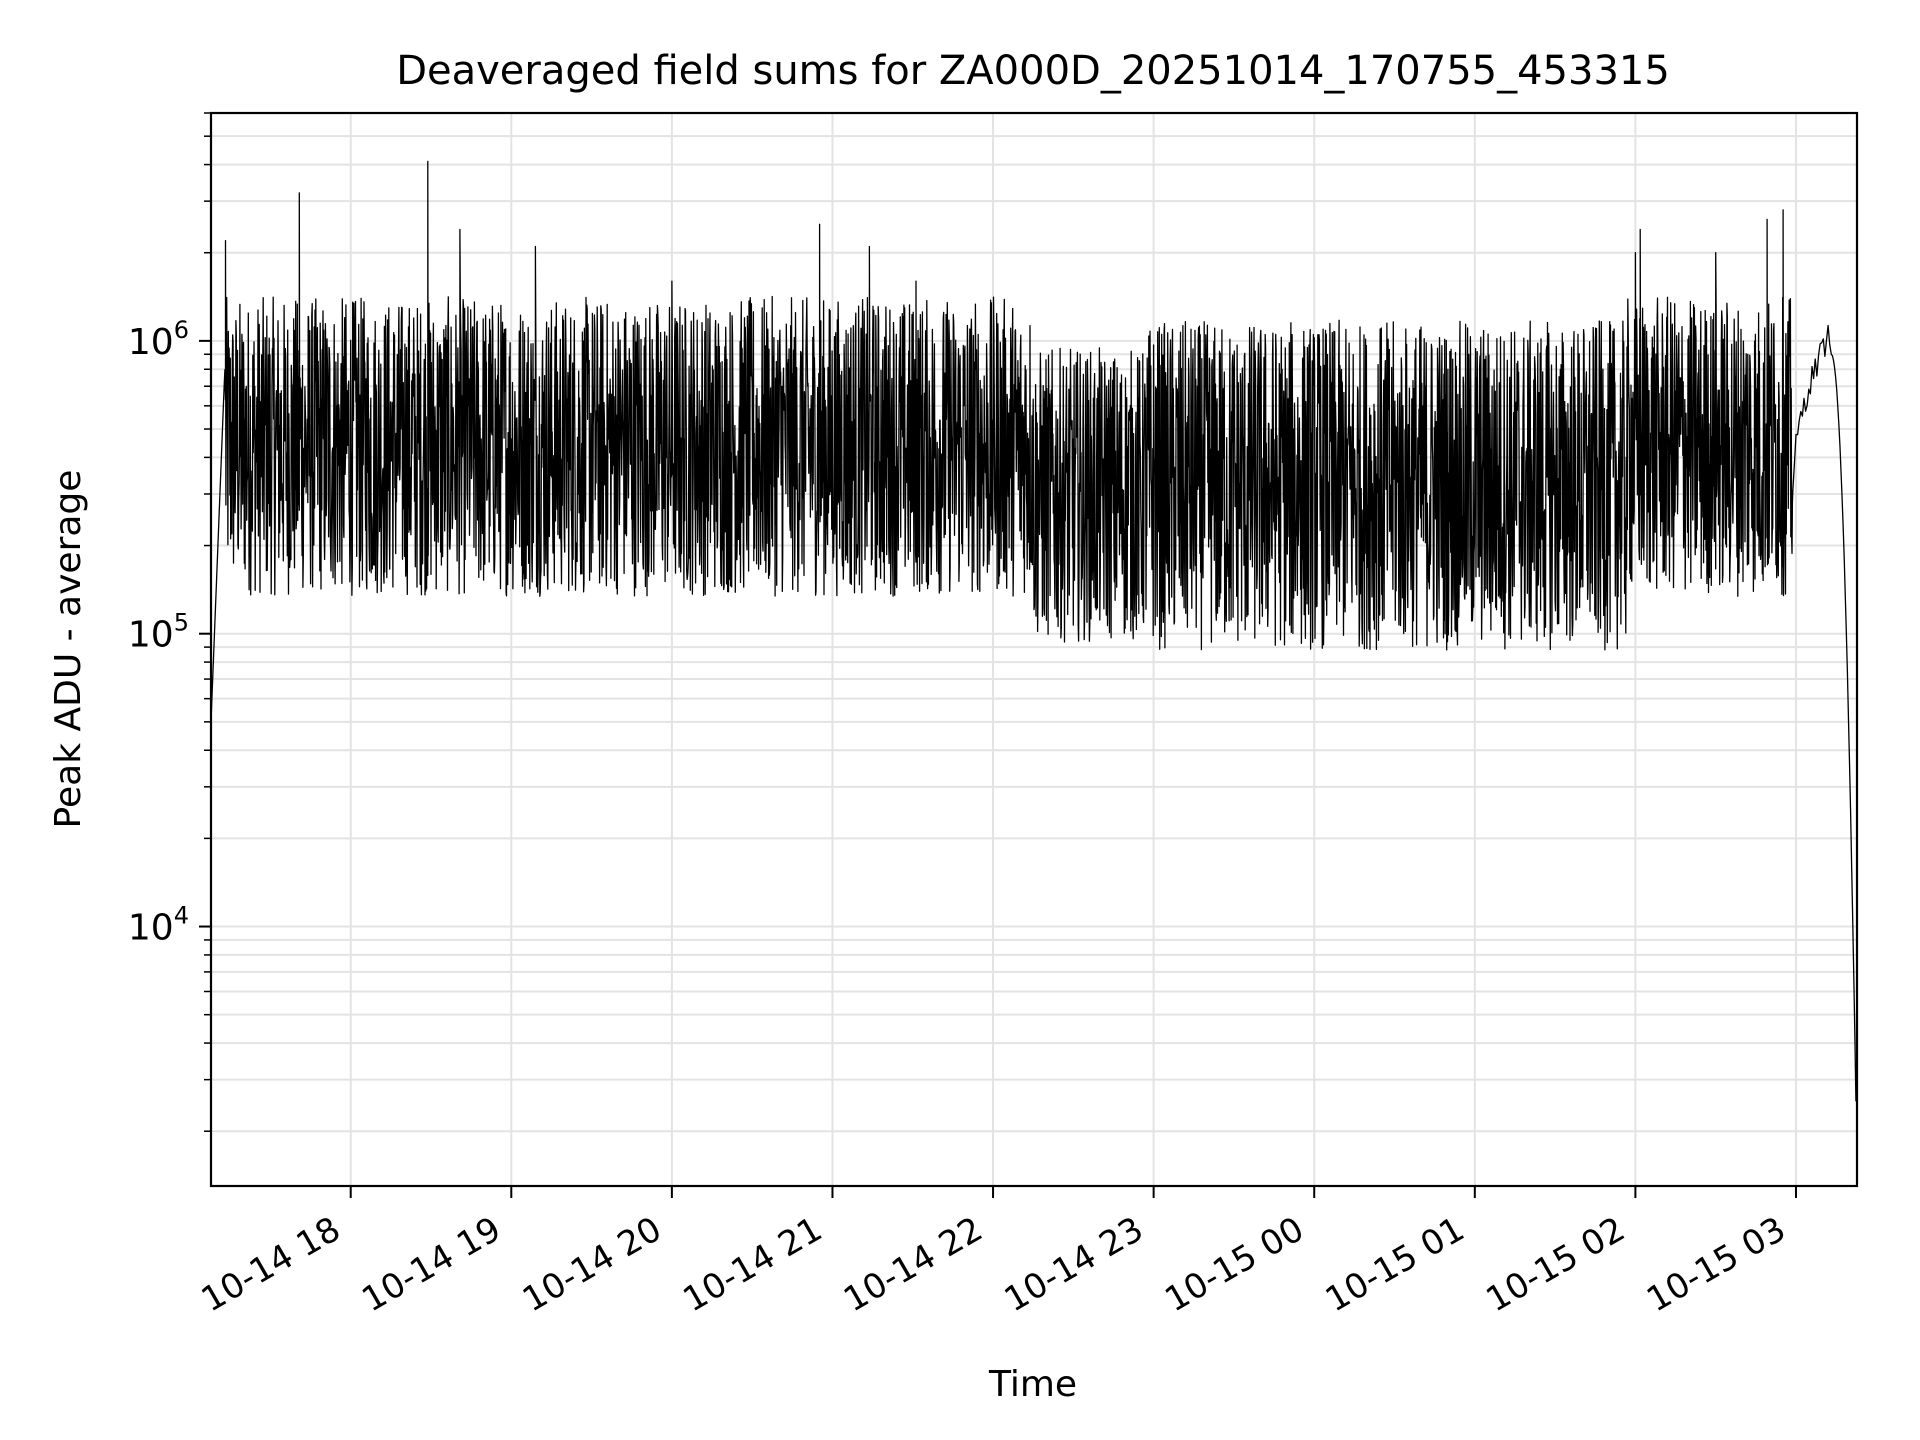  I want to click on y-axis-label: Peak ADU - average, so click(68, 649).